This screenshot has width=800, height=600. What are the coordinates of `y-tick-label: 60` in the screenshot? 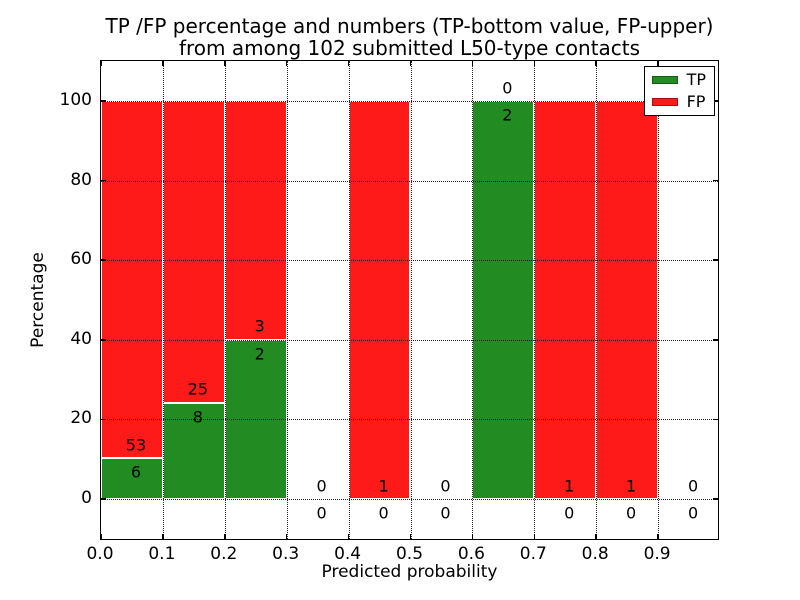 It's located at (81, 259).